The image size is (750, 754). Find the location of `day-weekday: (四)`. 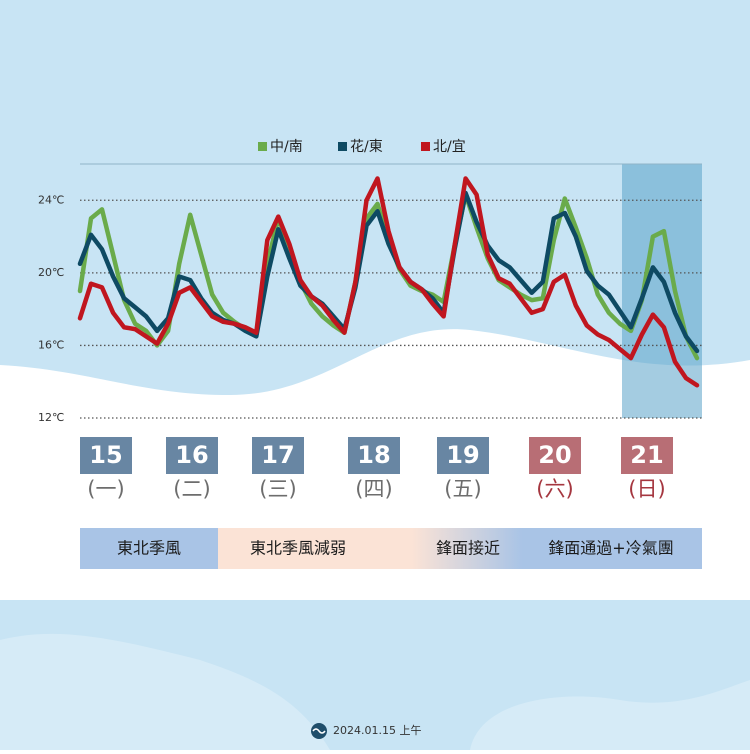

day-weekday: (四) is located at coordinates (373, 489).